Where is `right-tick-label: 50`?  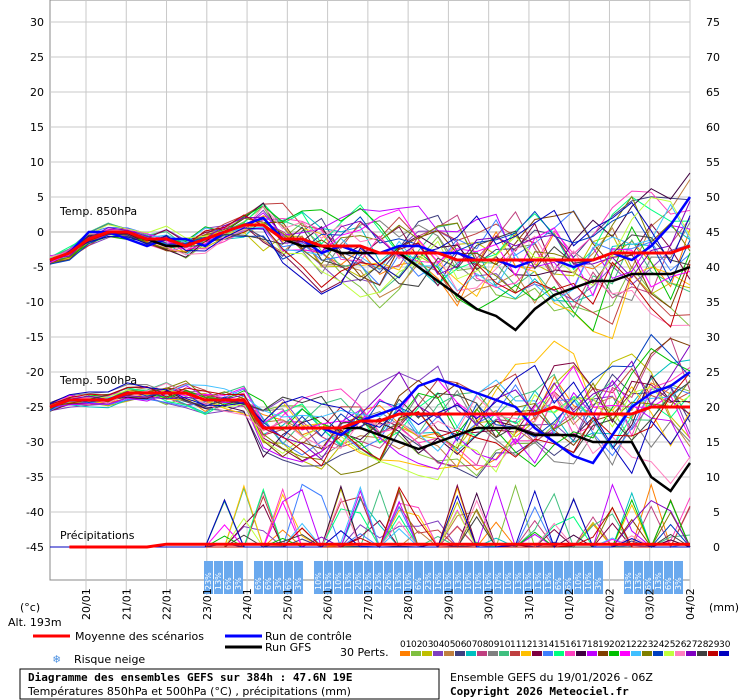
right-tick-label: 50 is located at coordinates (713, 197).